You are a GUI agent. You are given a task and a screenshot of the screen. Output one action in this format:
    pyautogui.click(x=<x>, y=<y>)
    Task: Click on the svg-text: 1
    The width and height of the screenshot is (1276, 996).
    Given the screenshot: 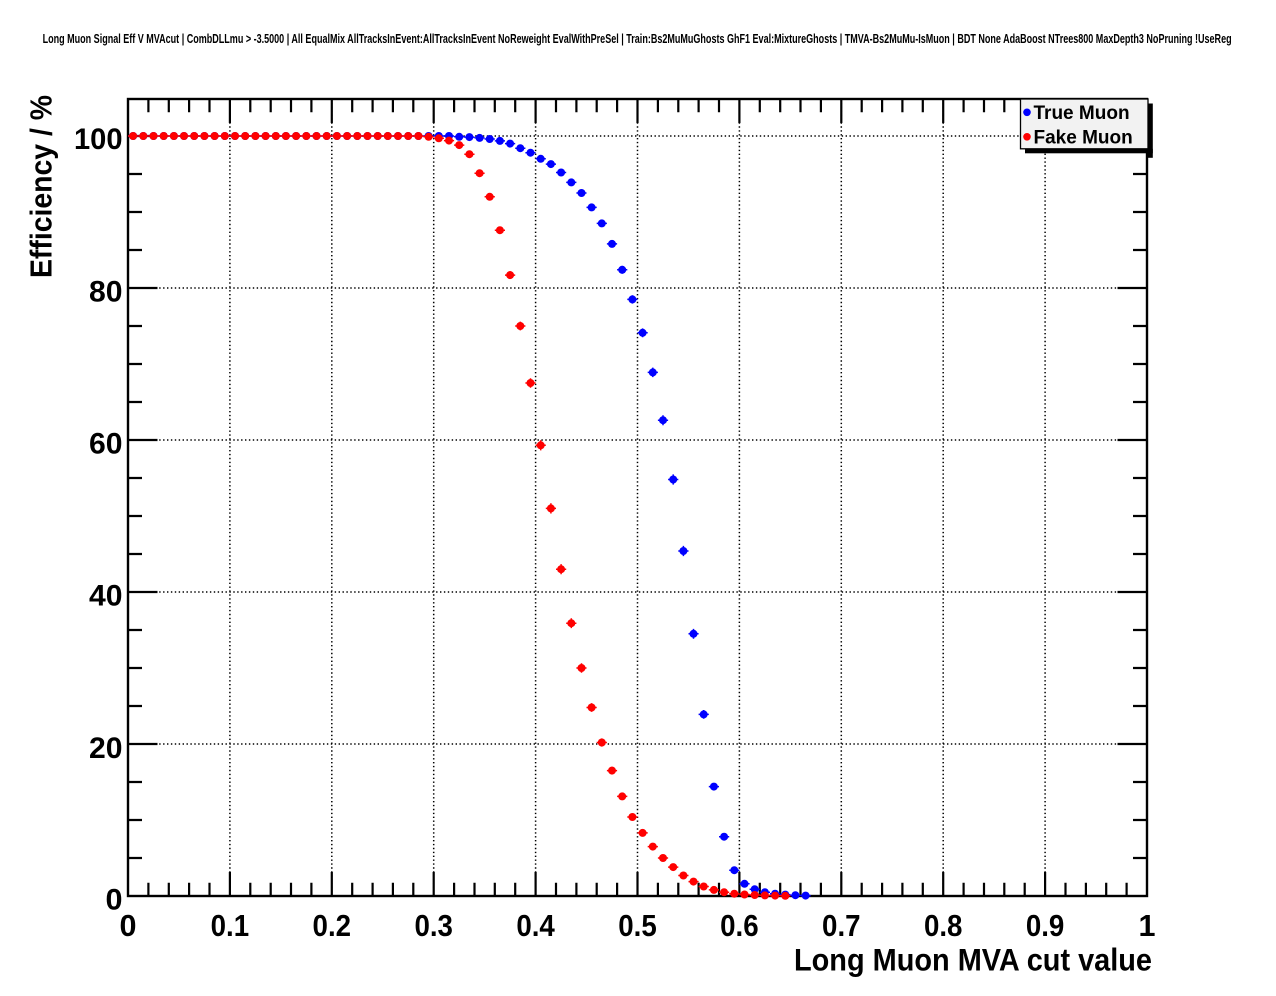 What is the action you would take?
    pyautogui.click(x=1147, y=925)
    